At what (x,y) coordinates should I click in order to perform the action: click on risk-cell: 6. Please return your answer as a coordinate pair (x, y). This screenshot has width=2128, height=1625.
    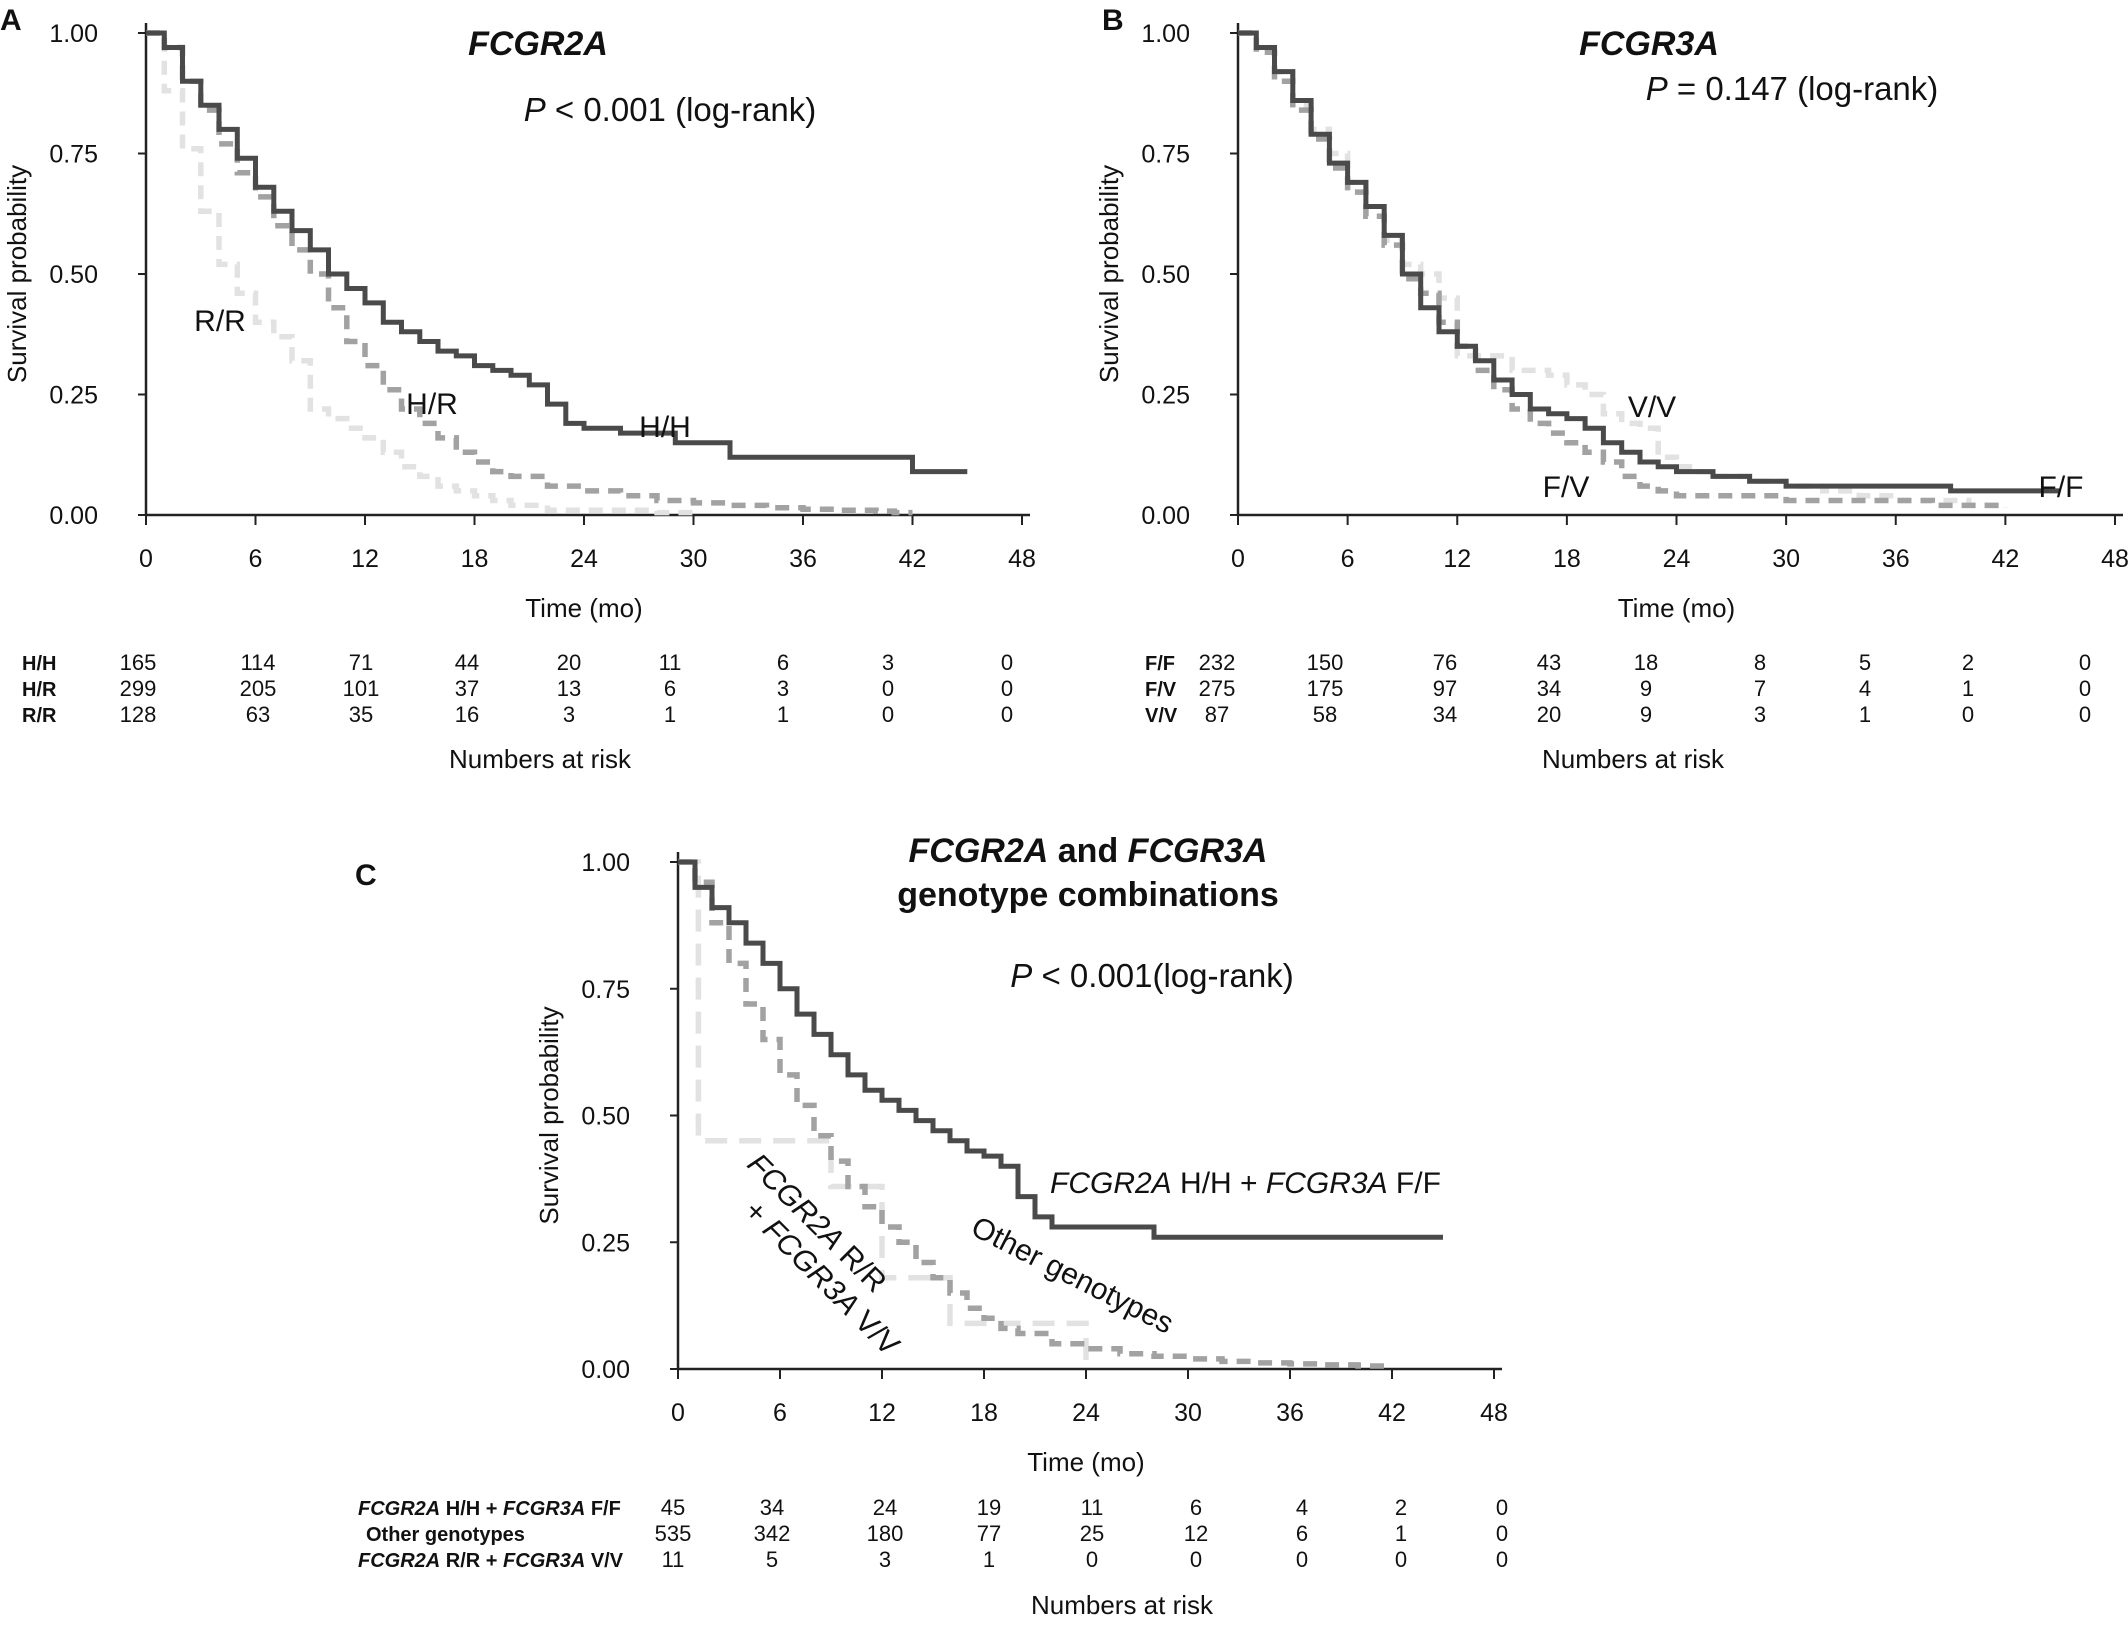
    Looking at the image, I should click on (1196, 1507).